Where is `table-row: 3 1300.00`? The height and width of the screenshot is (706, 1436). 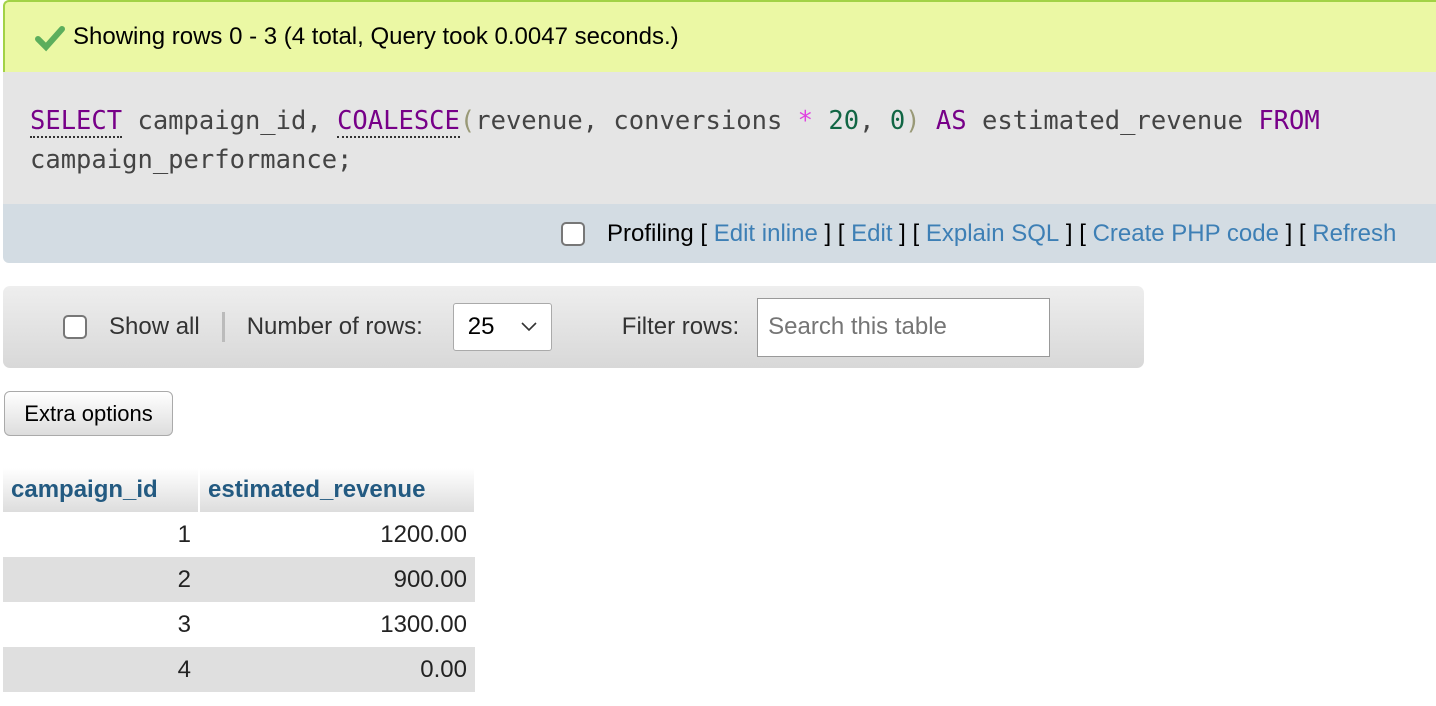 table-row: 3 1300.00 is located at coordinates (239, 624).